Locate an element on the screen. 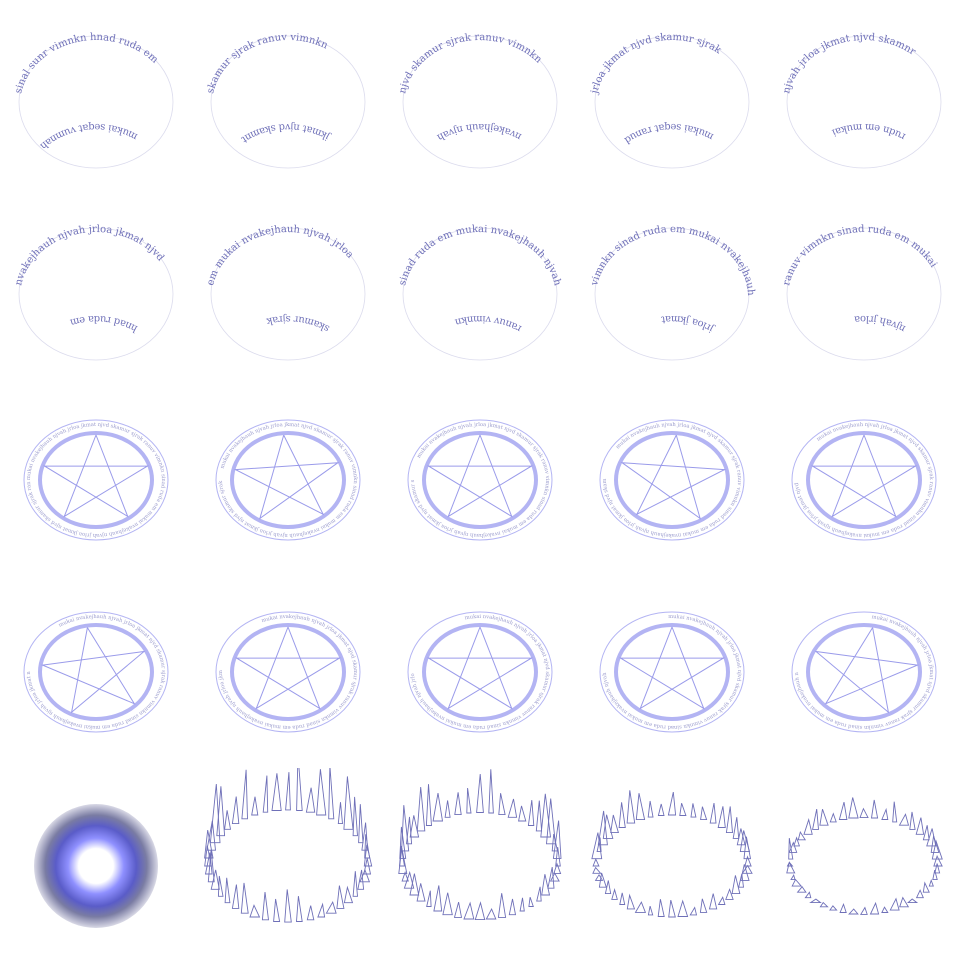 Image resolution: width=960 pixels, height=960 pixels. svg-text: mukai seqat ranud is located at coordinates (669, 133).